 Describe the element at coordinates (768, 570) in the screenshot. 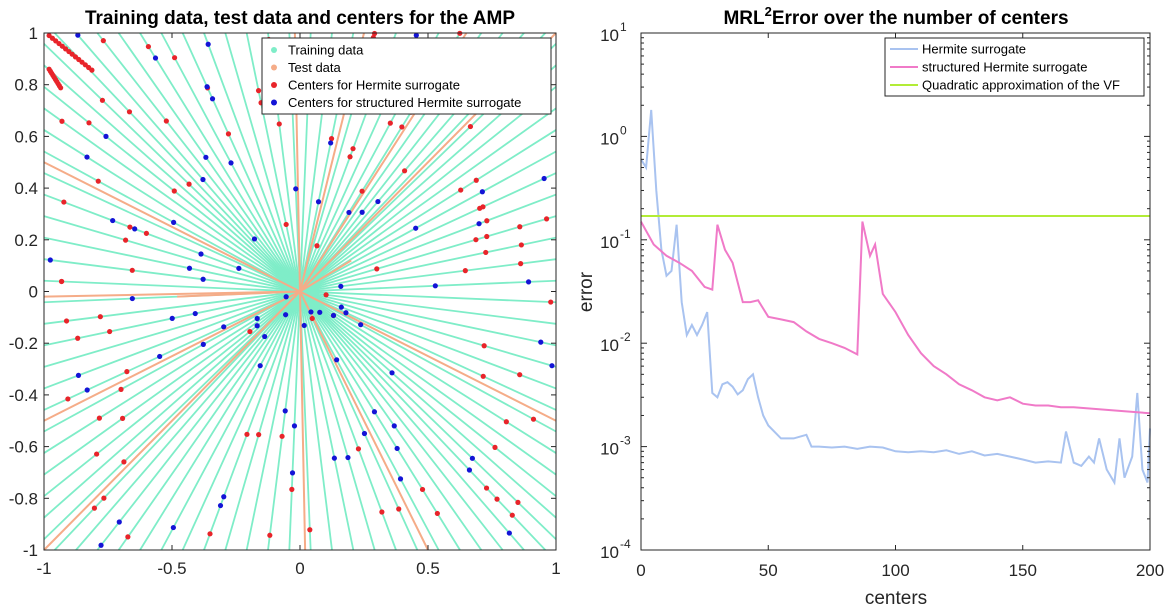

I see `x-tick-label: 50` at that location.